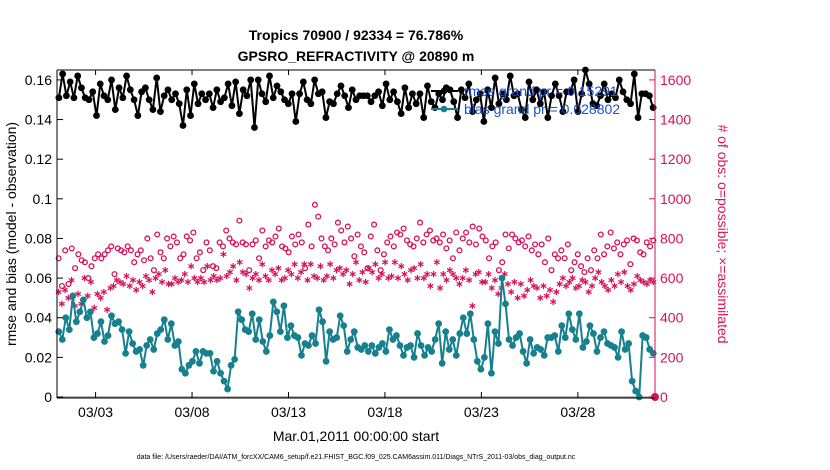  I want to click on y2-tick-label: 1600, so click(675, 80).